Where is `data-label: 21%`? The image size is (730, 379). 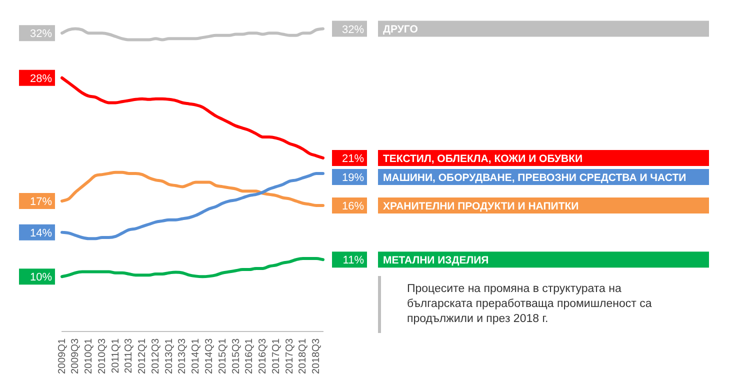
data-label: 21% is located at coordinates (353, 159).